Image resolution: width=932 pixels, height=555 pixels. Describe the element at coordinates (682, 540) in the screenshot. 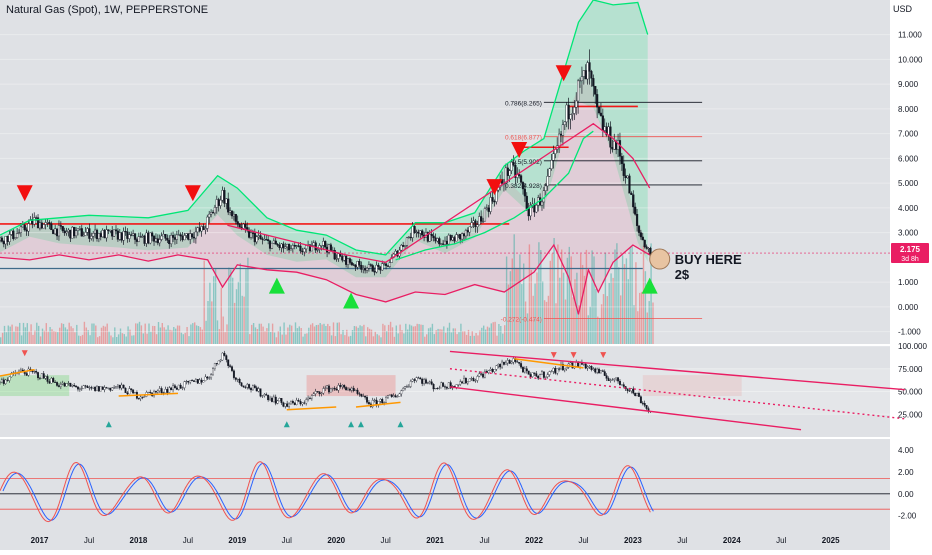

I see `time-axis-label: Jul` at that location.